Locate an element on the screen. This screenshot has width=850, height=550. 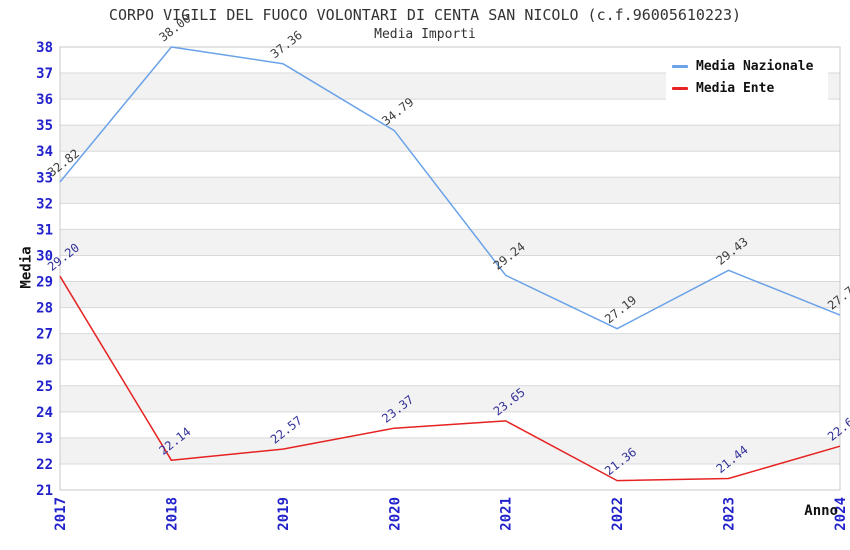
y-tick-label: 23 is located at coordinates (44, 439).